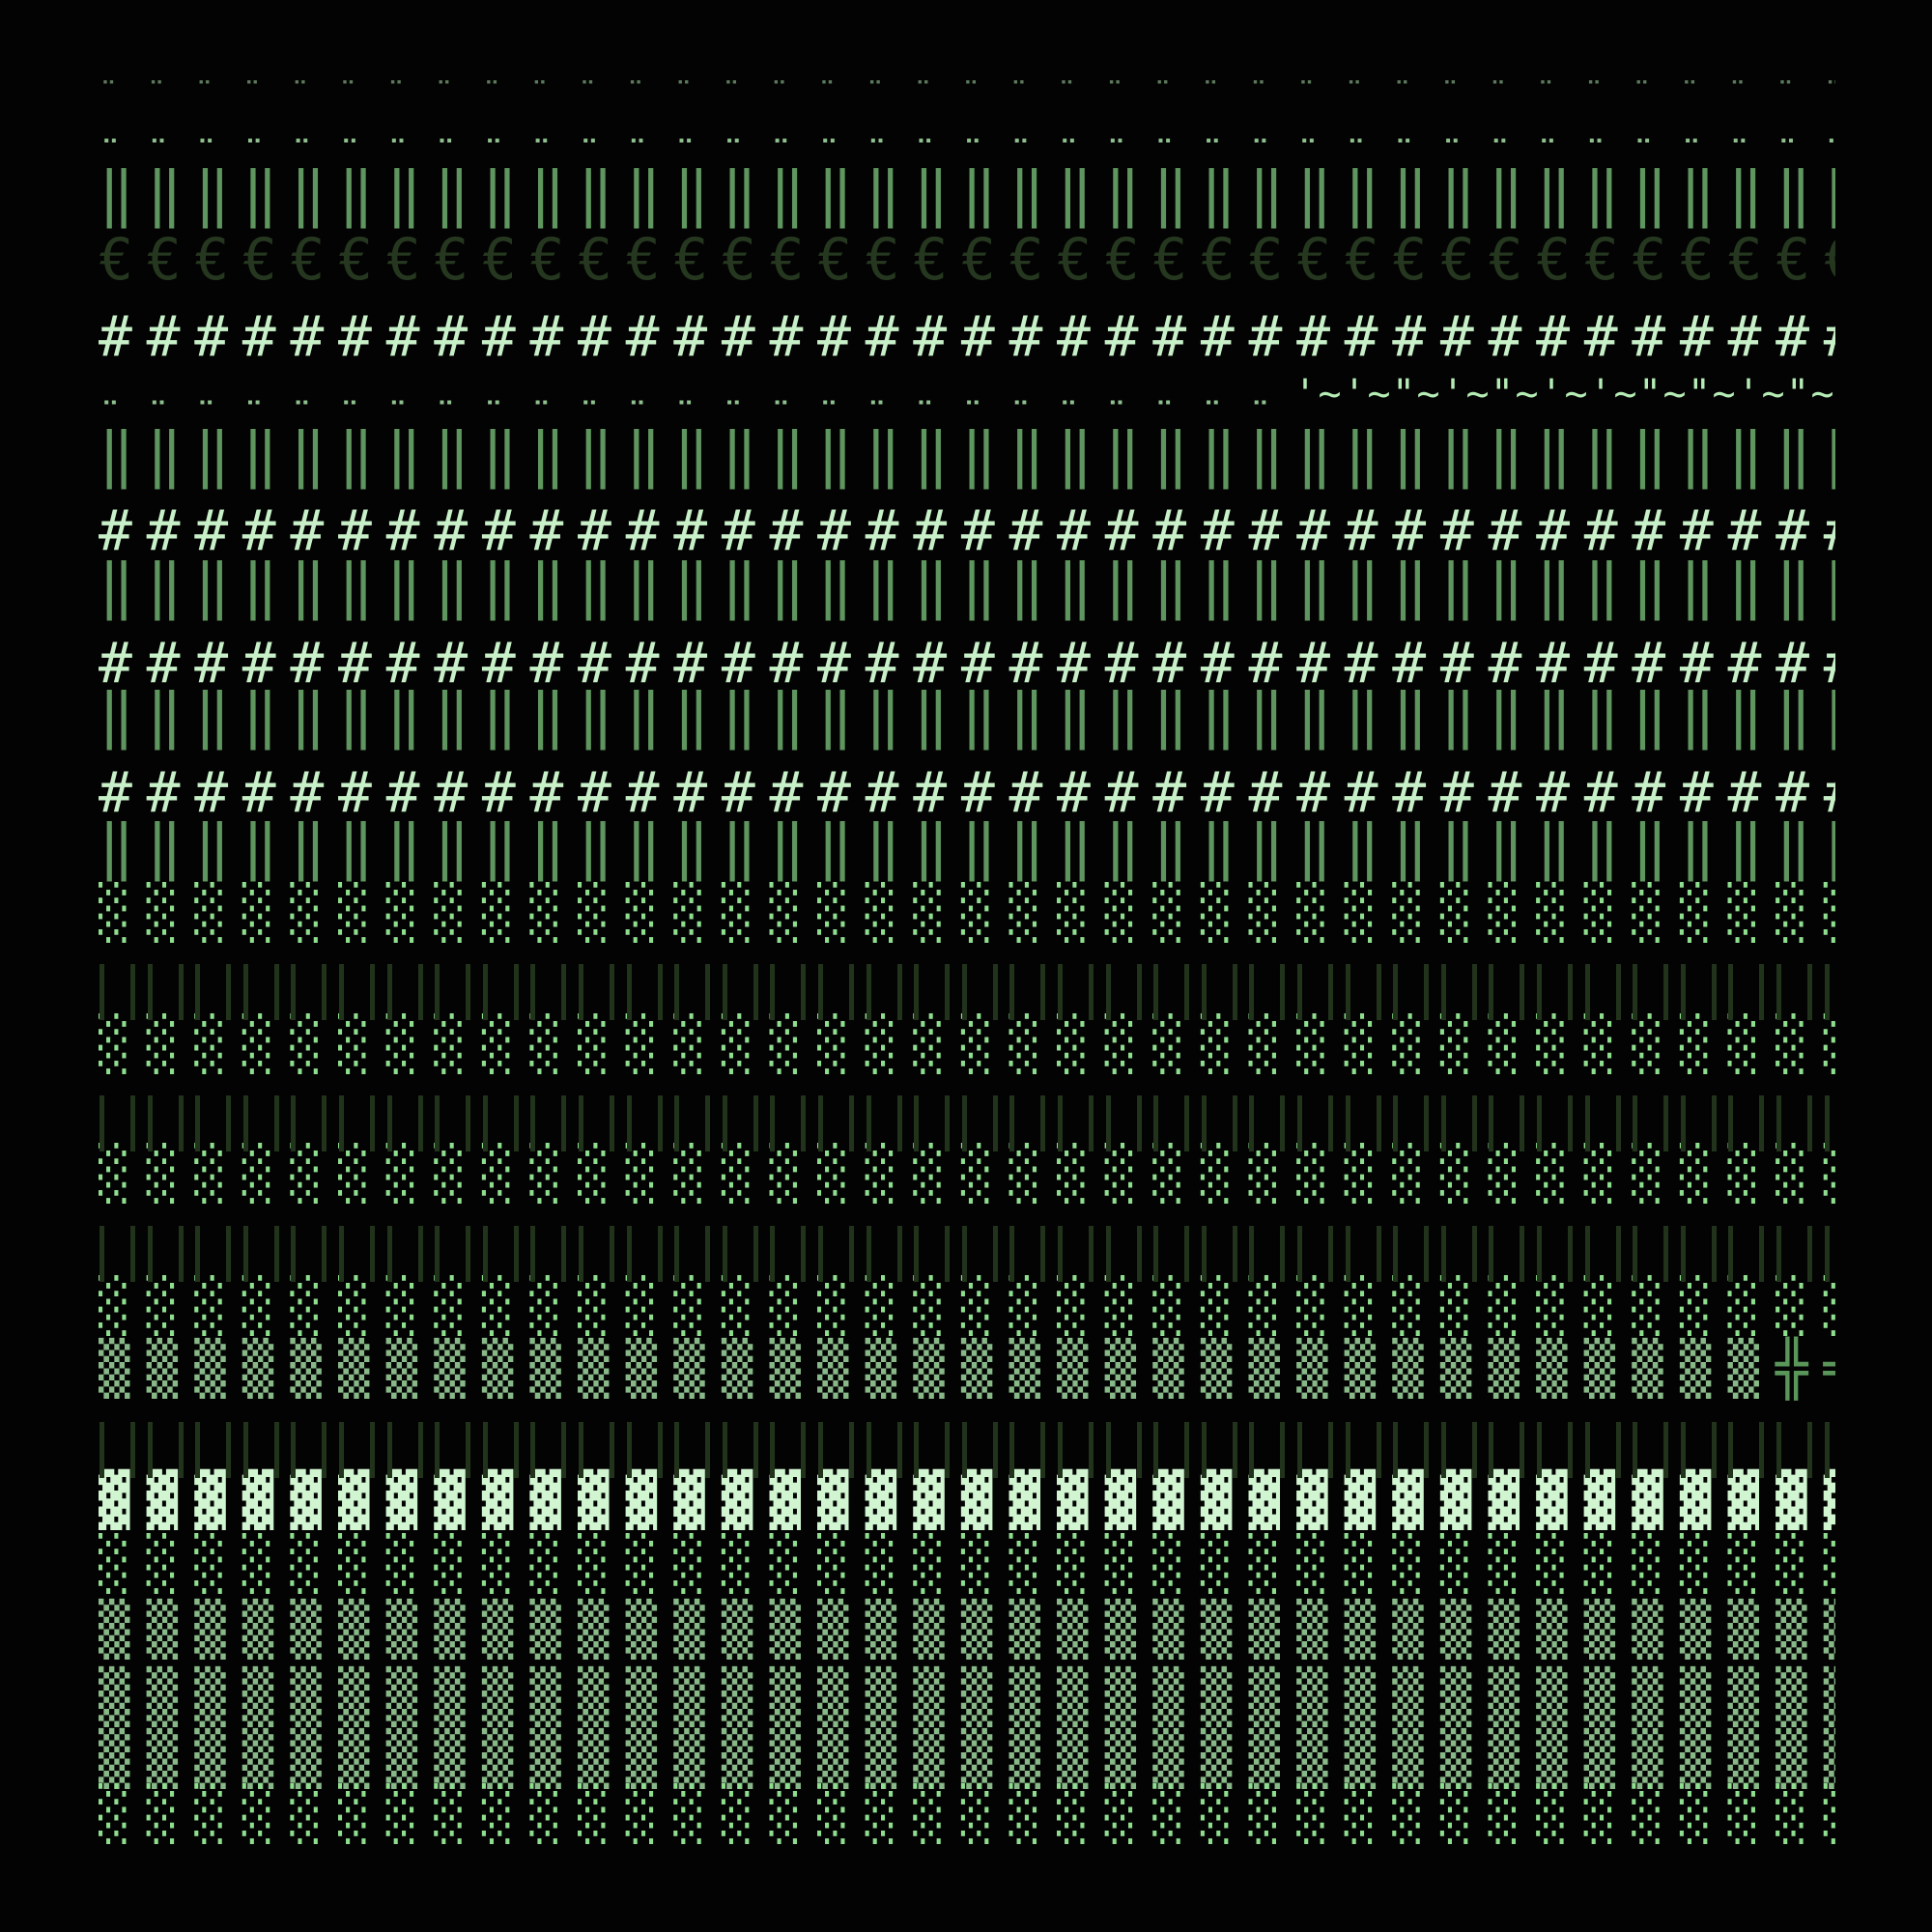  I want to click on glyph-row: #####################################, so click(967, 792).